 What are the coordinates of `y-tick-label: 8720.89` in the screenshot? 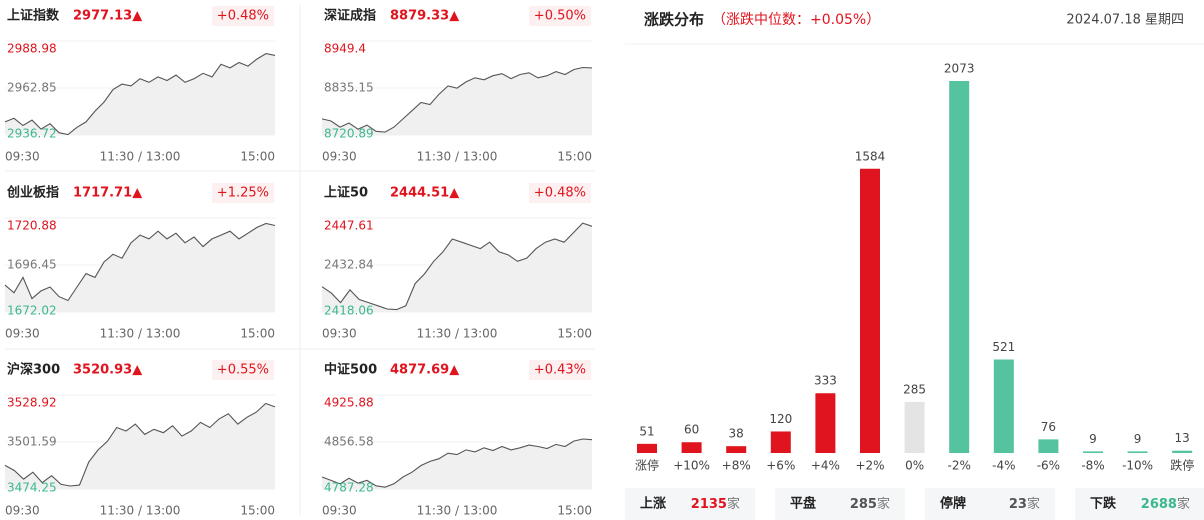 It's located at (349, 134).